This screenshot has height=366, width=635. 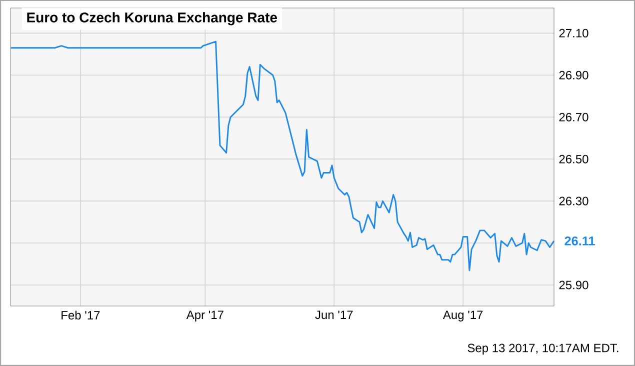 What do you see at coordinates (152, 19) in the screenshot?
I see `chart-title: Euro to Czech Koruna Exchange Rate` at bounding box center [152, 19].